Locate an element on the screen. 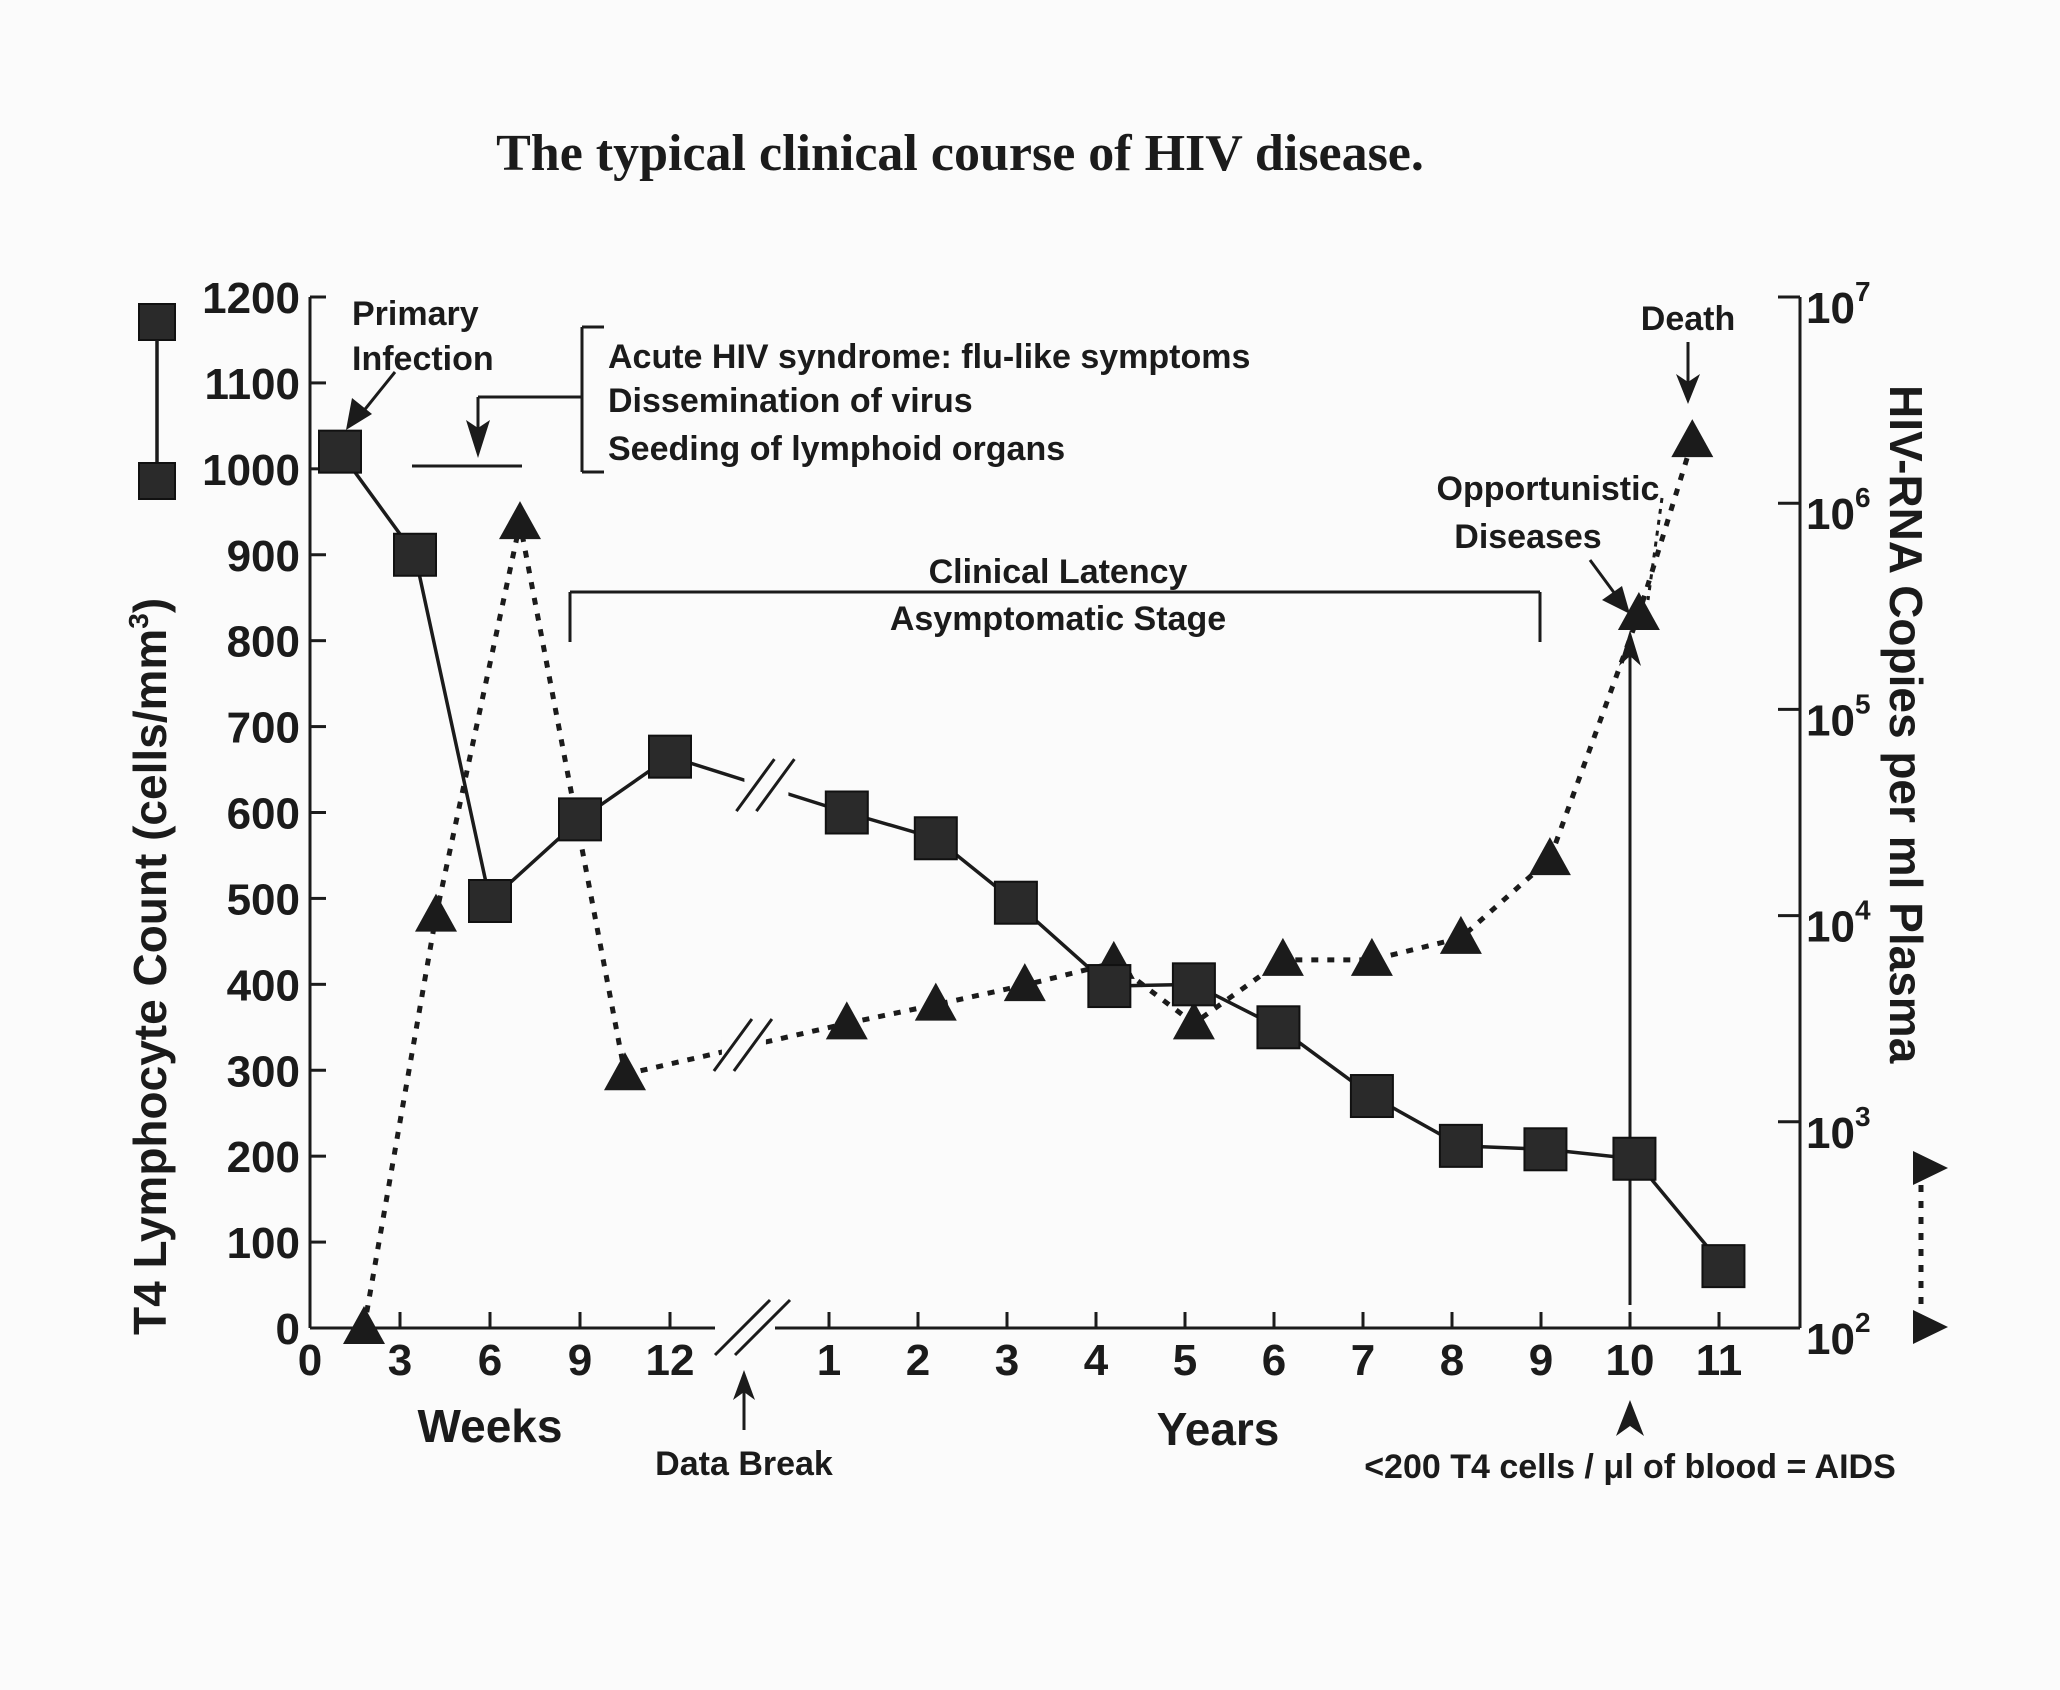  right-tick-label: 10² is located at coordinates (1838, 1335).